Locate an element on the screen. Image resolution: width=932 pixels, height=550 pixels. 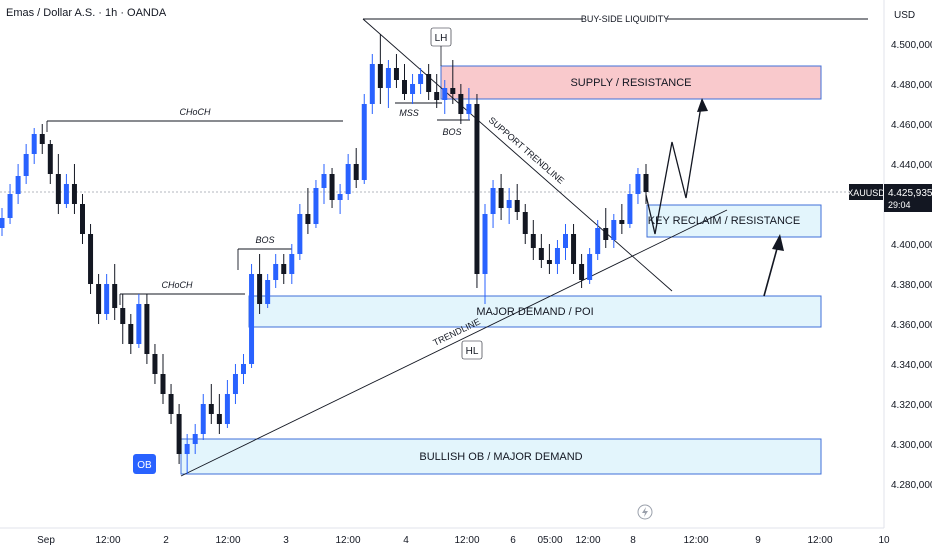
time-tick-label: 9 is located at coordinates (758, 540).